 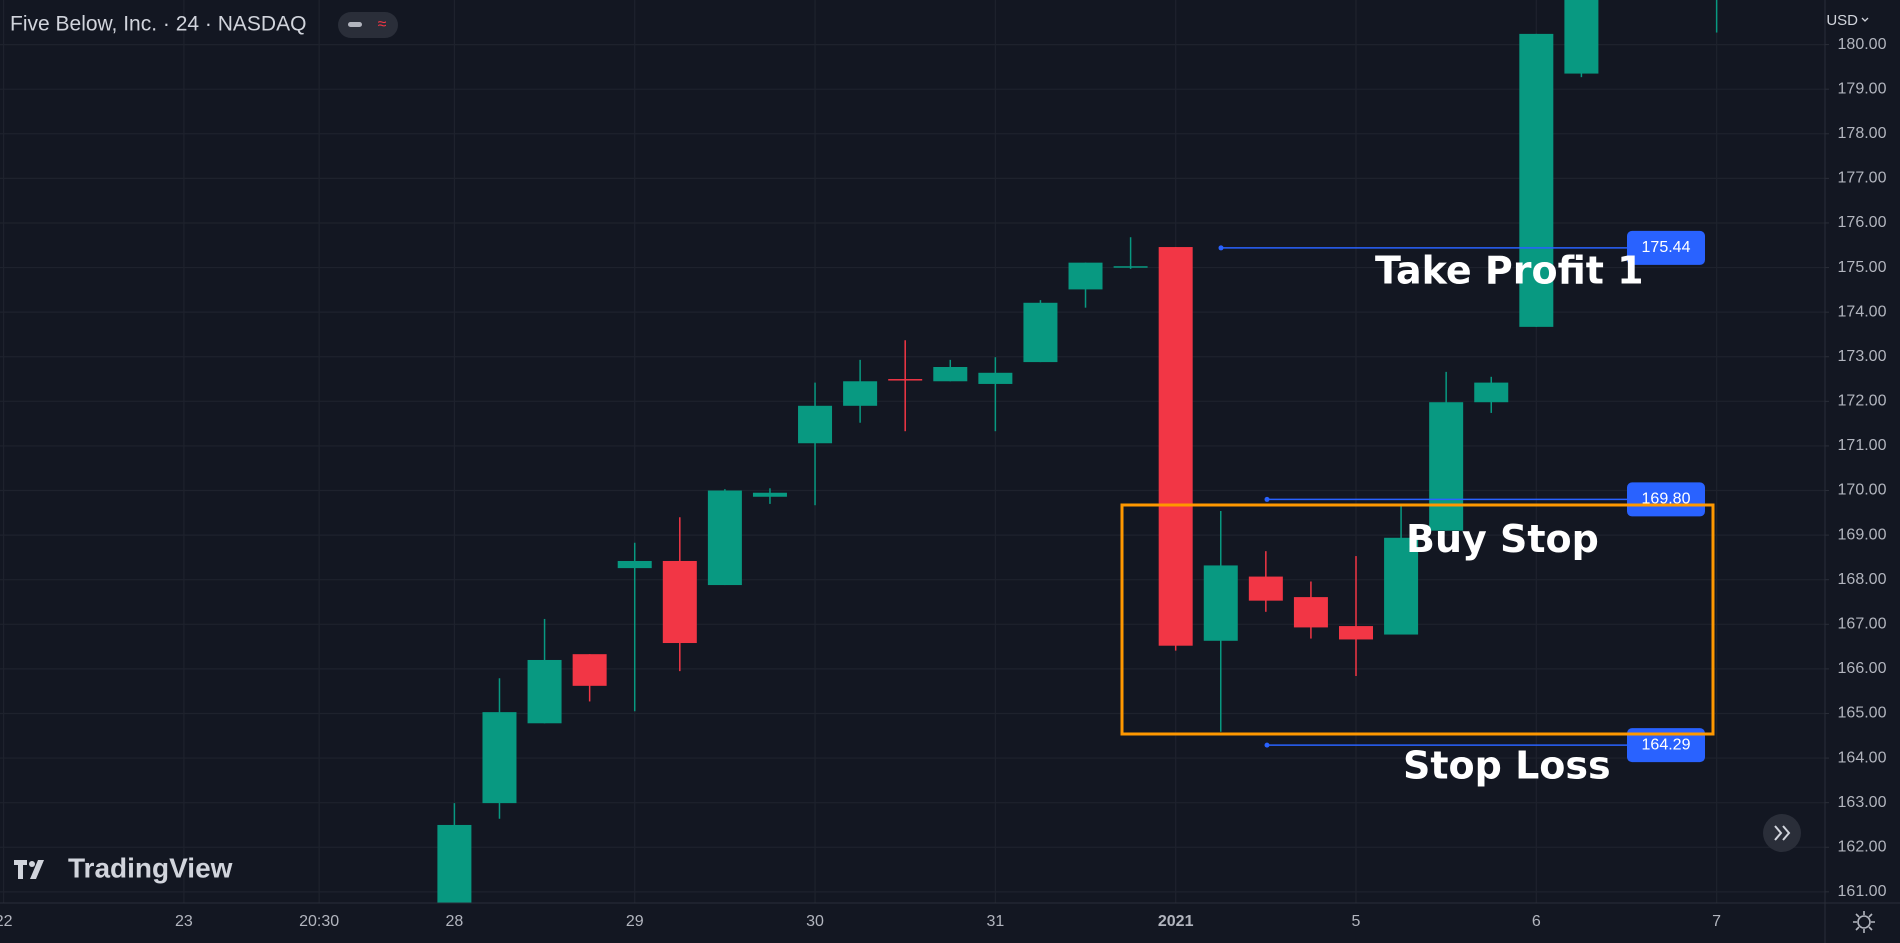 I want to click on y-tick-label: 176.00, so click(x=1862, y=222).